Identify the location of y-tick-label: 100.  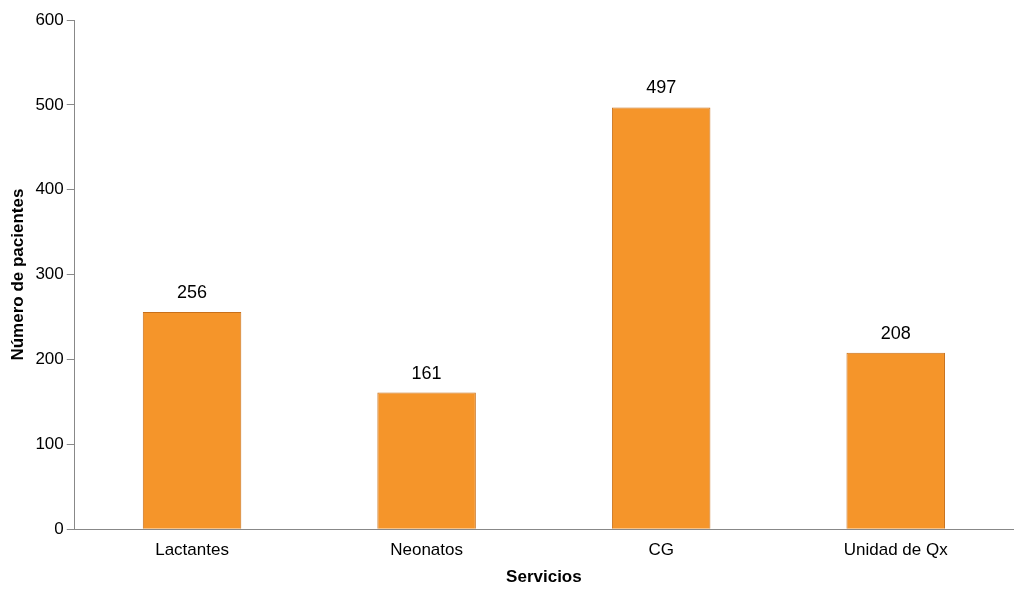
(49, 444).